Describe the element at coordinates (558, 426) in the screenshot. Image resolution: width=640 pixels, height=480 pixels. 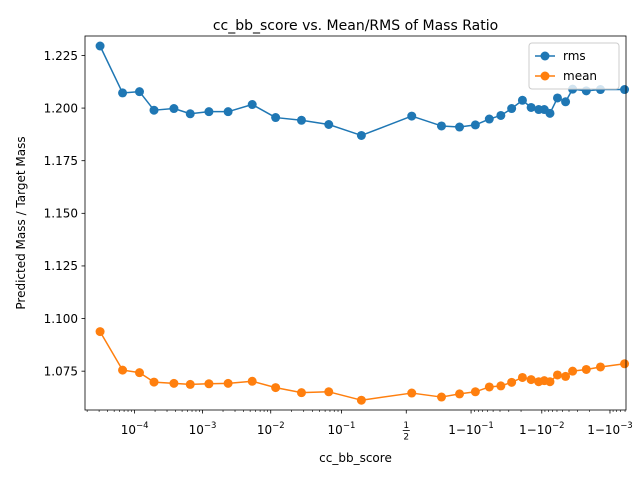
I see `x-tick-exponent: −2` at that location.